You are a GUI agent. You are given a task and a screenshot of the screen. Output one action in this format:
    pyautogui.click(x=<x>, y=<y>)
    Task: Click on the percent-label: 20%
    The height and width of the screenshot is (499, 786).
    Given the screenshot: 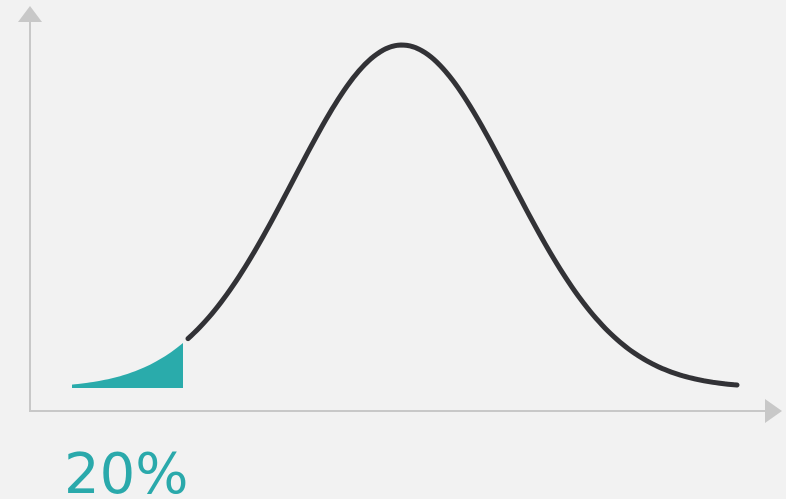 What is the action you would take?
    pyautogui.click(x=126, y=470)
    